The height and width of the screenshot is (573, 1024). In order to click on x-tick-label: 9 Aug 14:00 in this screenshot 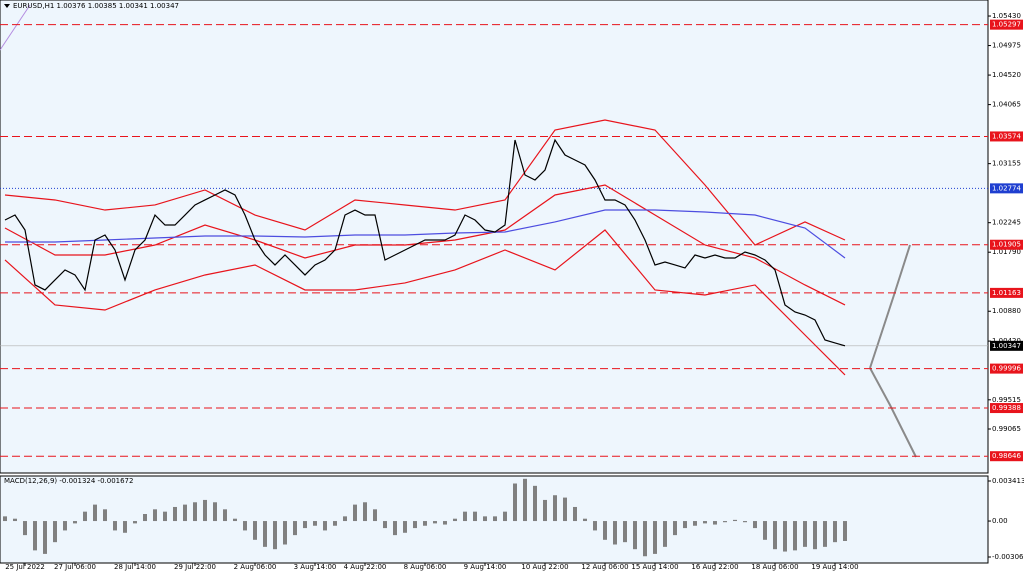, I will do `click(485, 567)`.